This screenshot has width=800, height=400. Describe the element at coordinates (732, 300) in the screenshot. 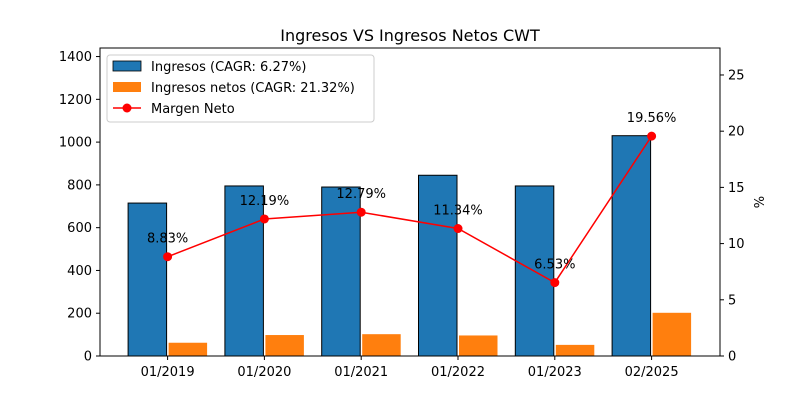

I see `y2-tick-label: 5` at that location.